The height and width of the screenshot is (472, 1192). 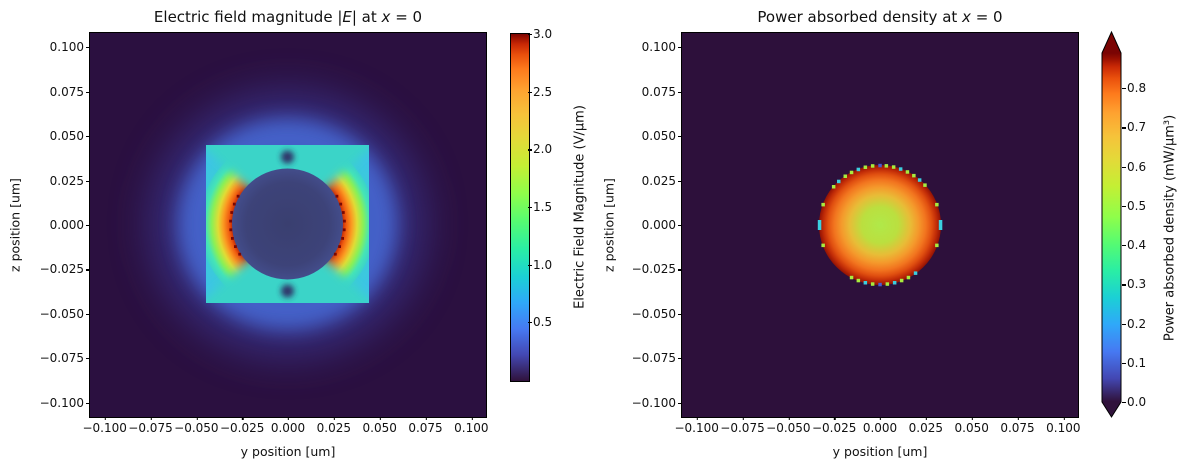 What do you see at coordinates (347, 17) in the screenshot?
I see `title-part: E` at bounding box center [347, 17].